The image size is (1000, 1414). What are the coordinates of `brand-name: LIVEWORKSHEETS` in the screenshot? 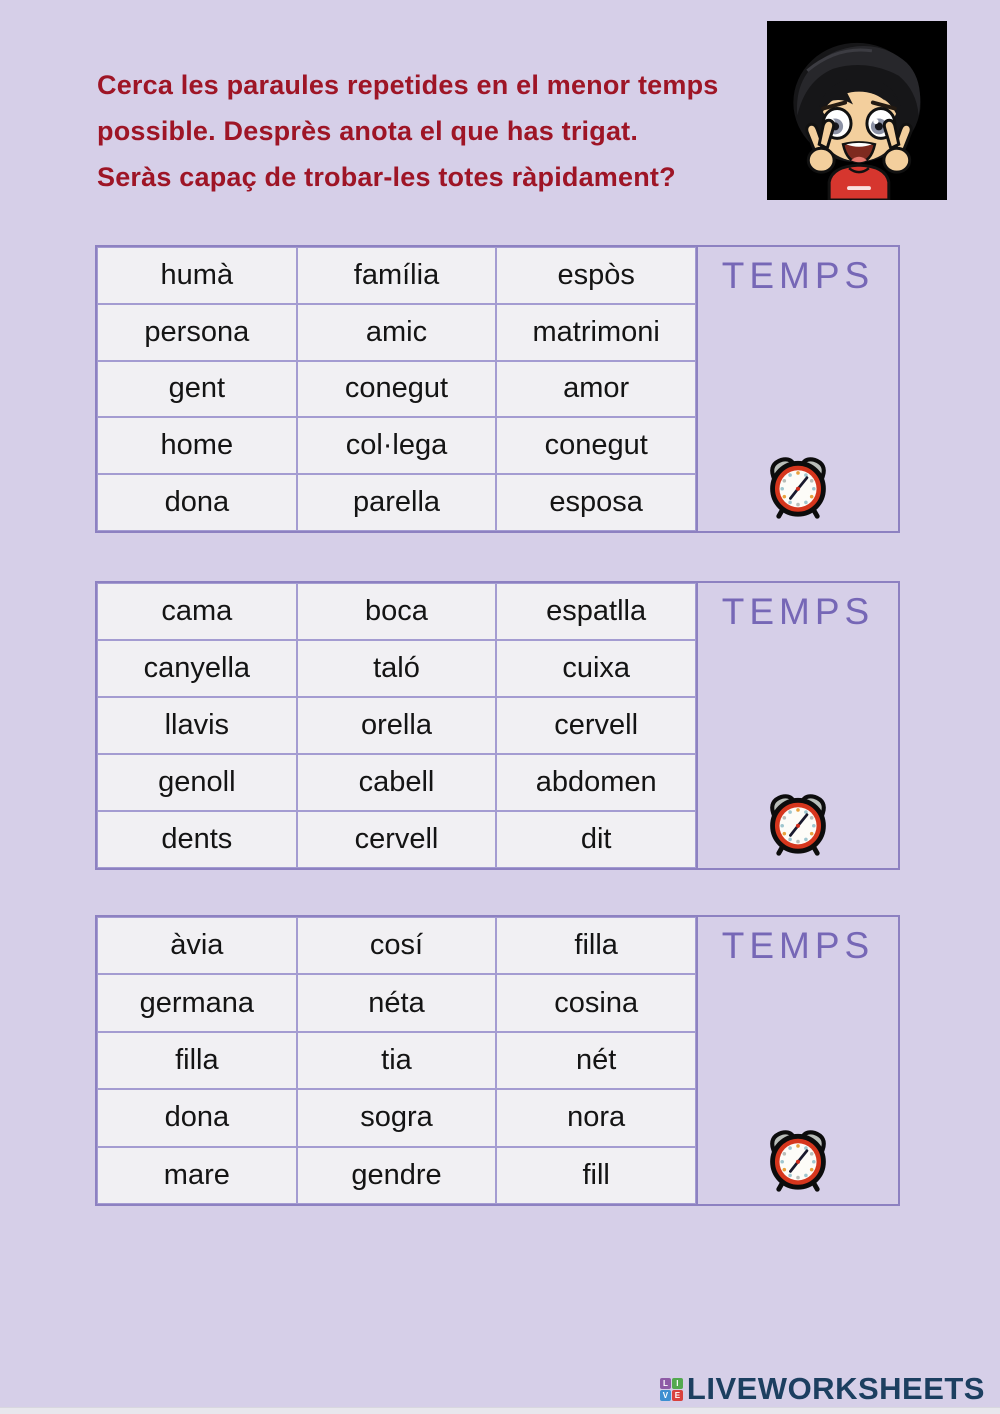 It's located at (835, 1388).